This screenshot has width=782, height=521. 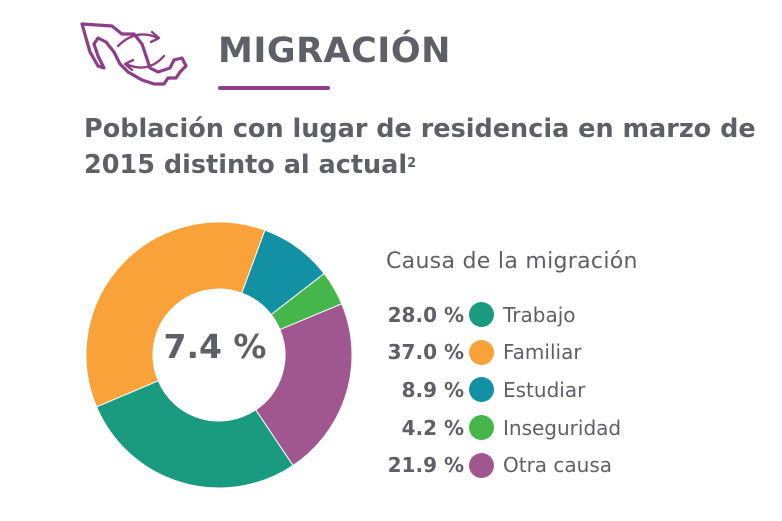 I want to click on legend-value: 28.0 %, so click(x=425, y=314).